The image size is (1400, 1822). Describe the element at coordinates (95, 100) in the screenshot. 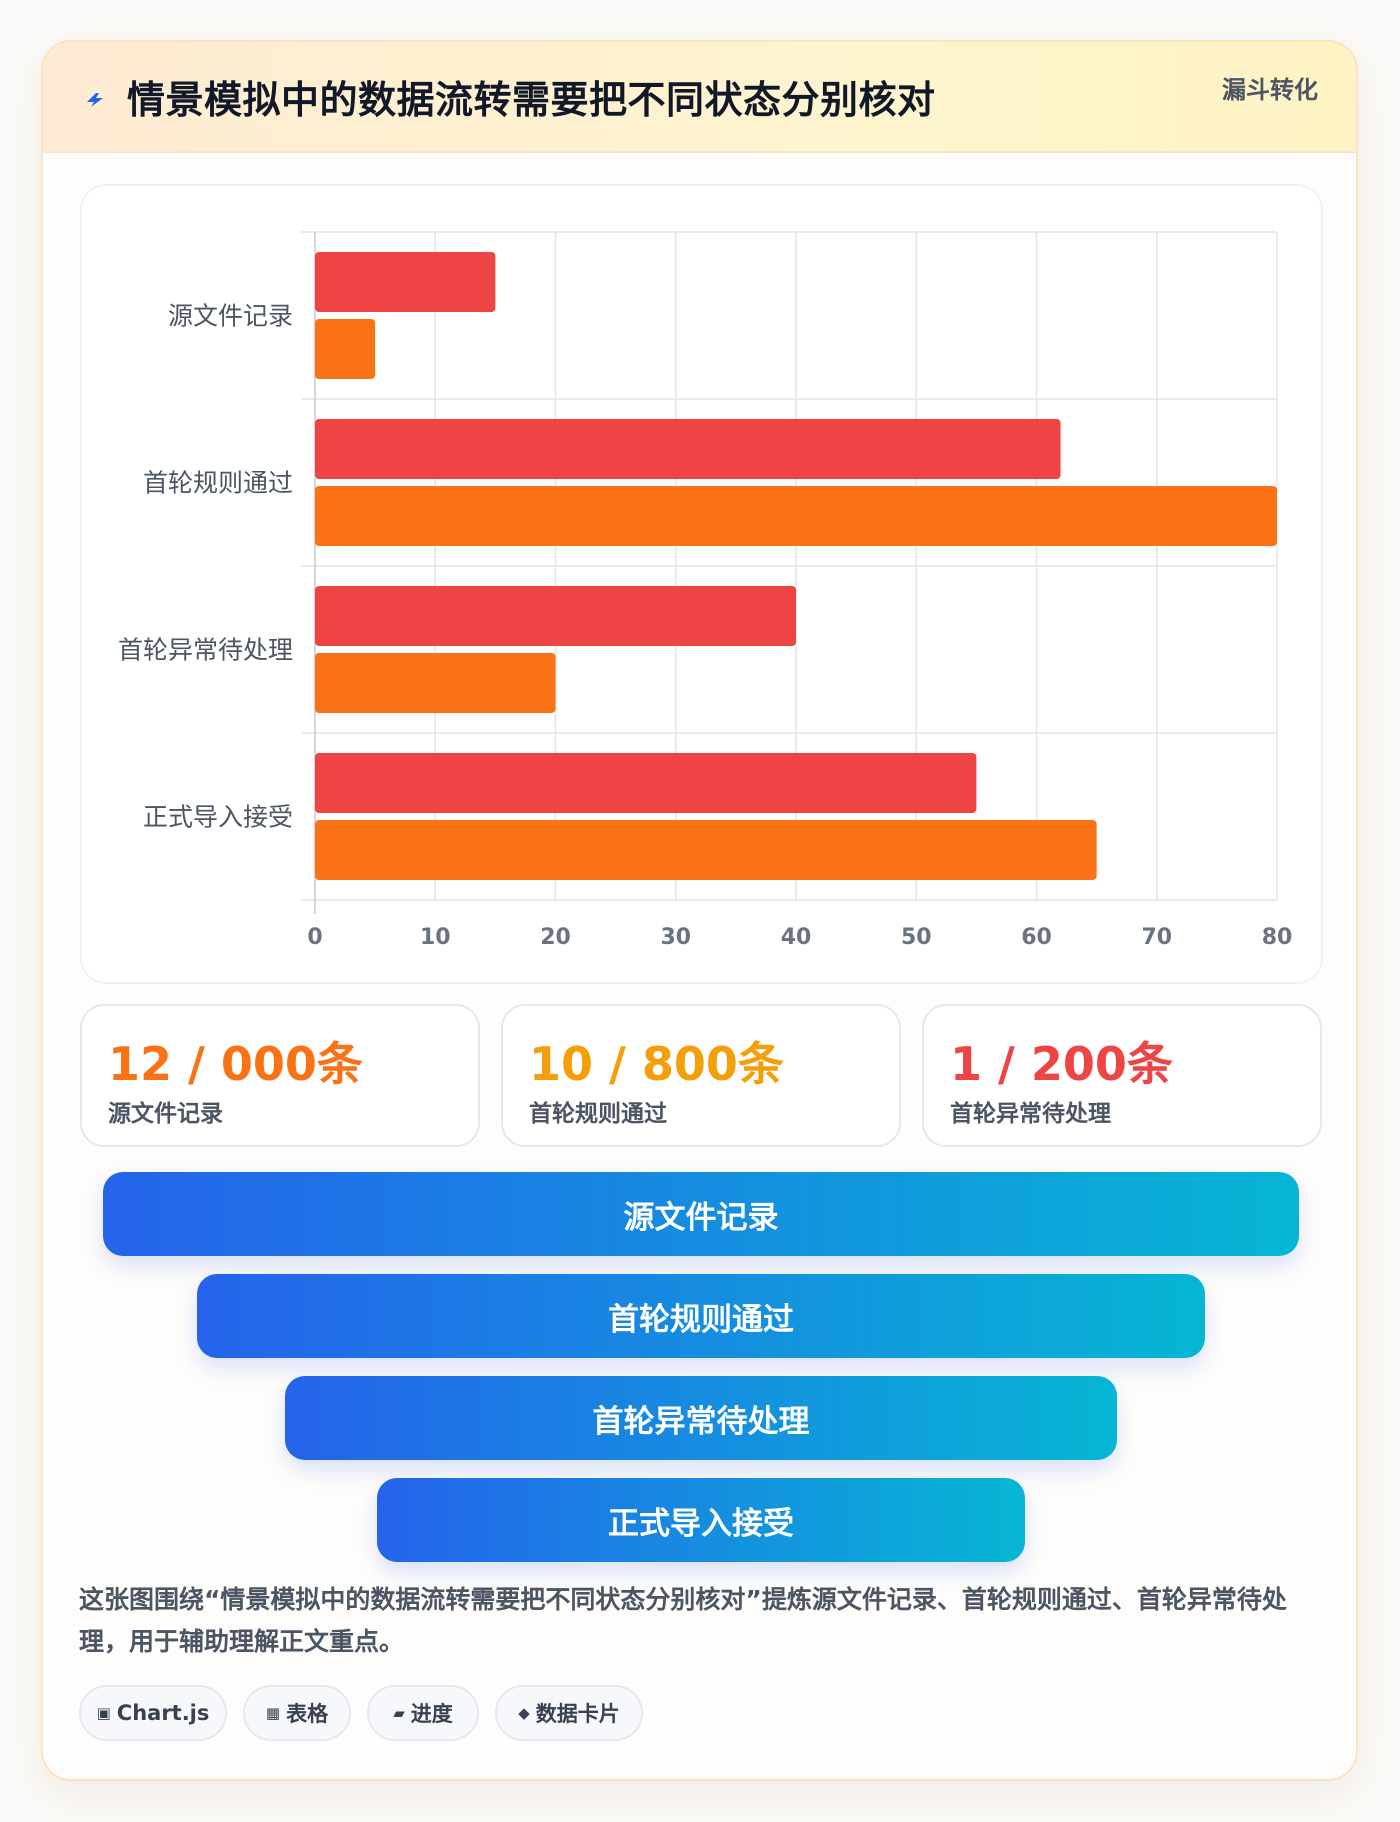

I see `lightning-icon` at that location.